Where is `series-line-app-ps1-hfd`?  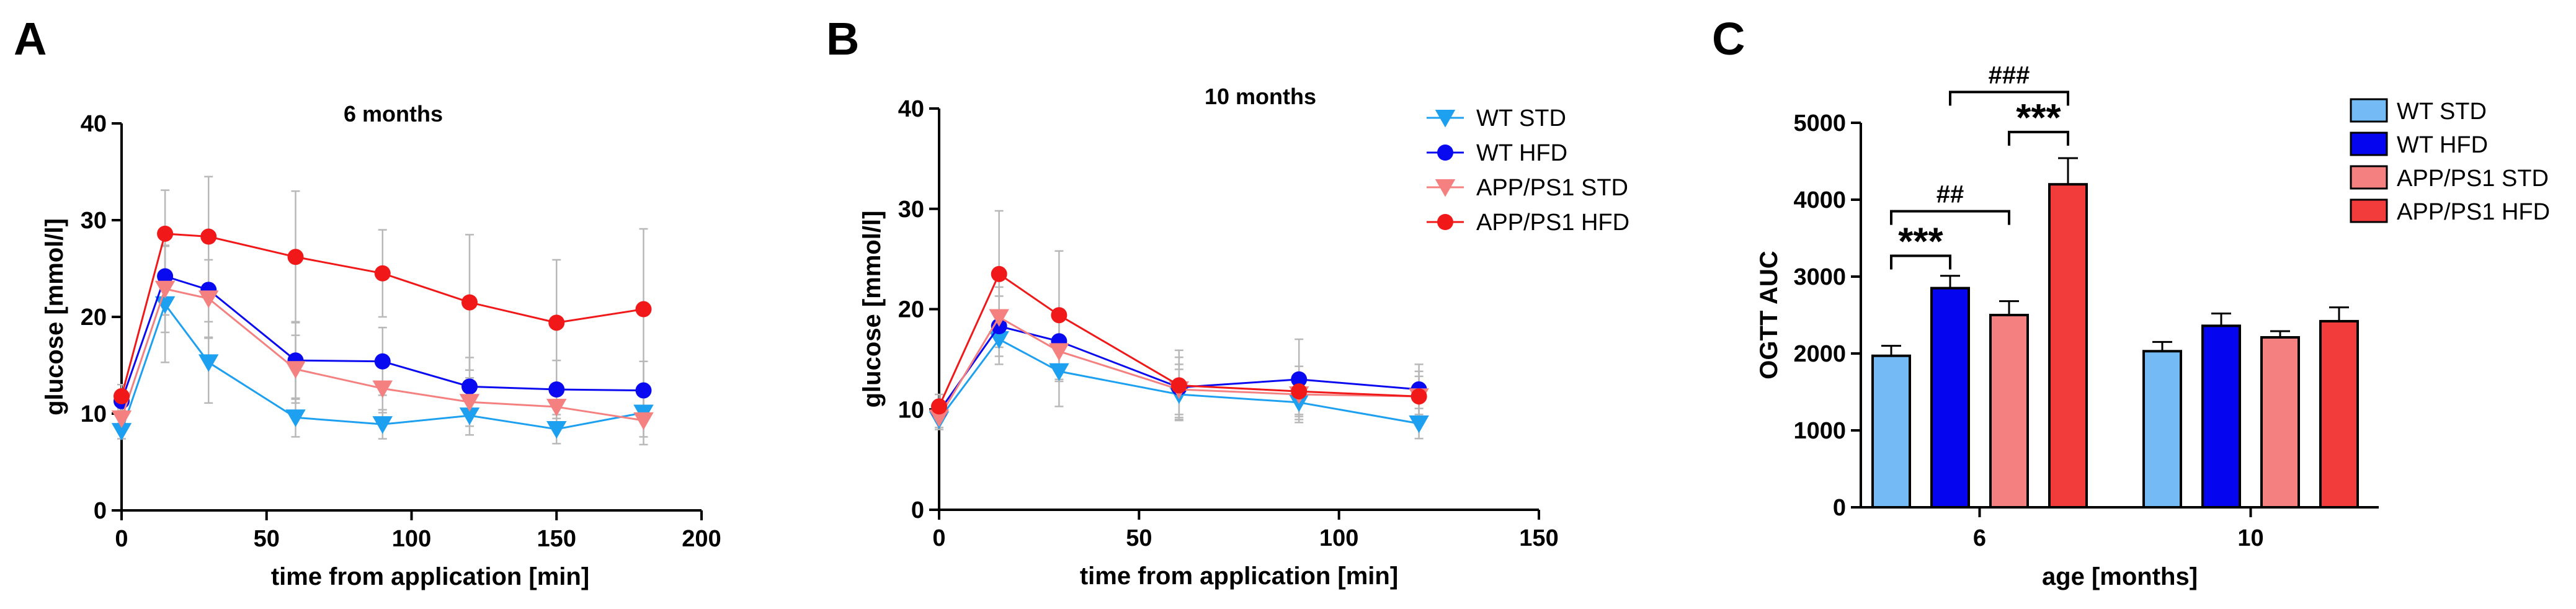 series-line-app-ps1-hfd is located at coordinates (1179, 340).